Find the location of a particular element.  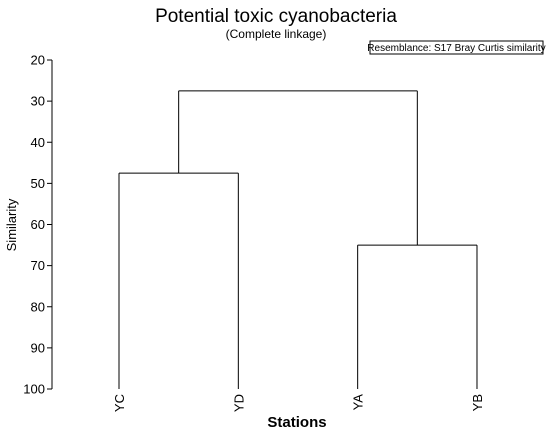

y-tick-label: 50 is located at coordinates (38, 183).